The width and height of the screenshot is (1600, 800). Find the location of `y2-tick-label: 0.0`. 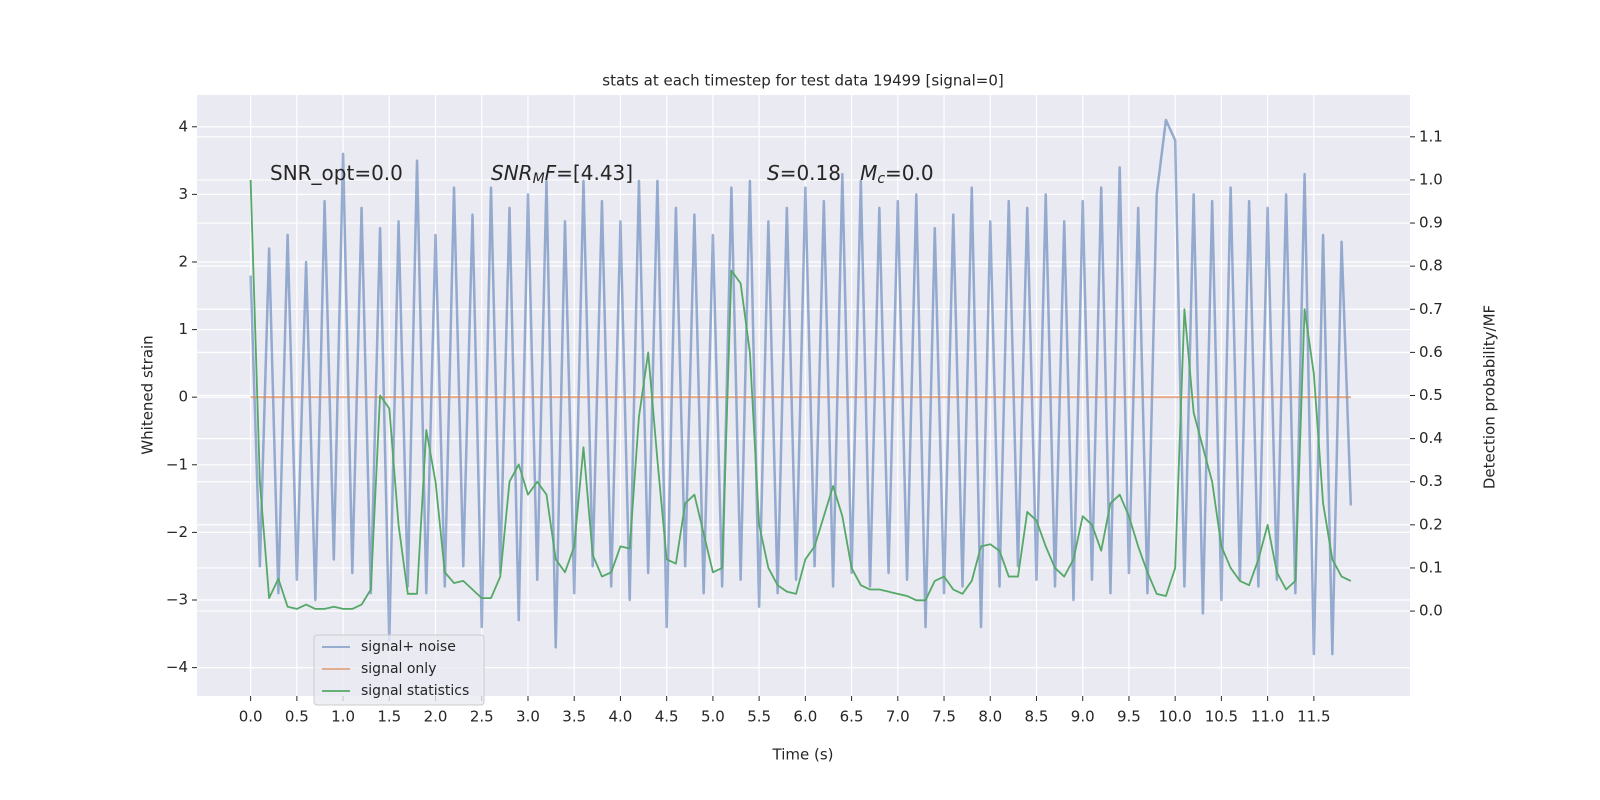

y2-tick-label: 0.0 is located at coordinates (1431, 611).